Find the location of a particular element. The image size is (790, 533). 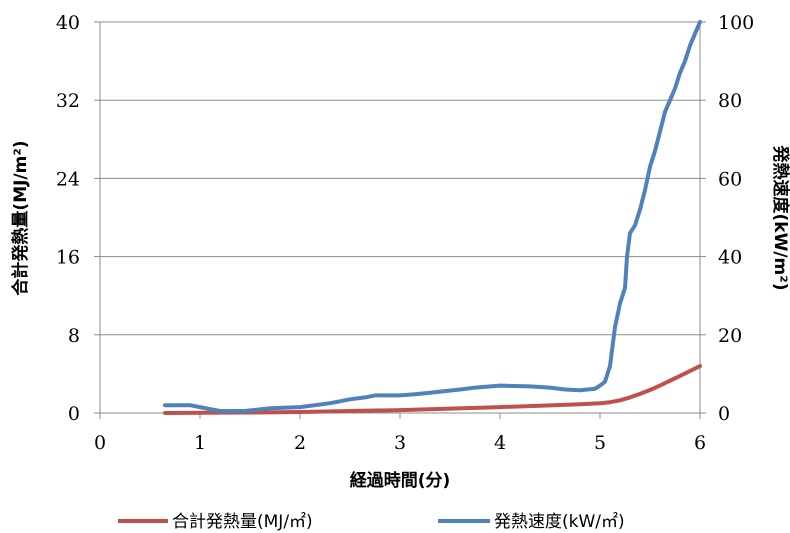

right-y-tick-label: 100 is located at coordinates (736, 23).